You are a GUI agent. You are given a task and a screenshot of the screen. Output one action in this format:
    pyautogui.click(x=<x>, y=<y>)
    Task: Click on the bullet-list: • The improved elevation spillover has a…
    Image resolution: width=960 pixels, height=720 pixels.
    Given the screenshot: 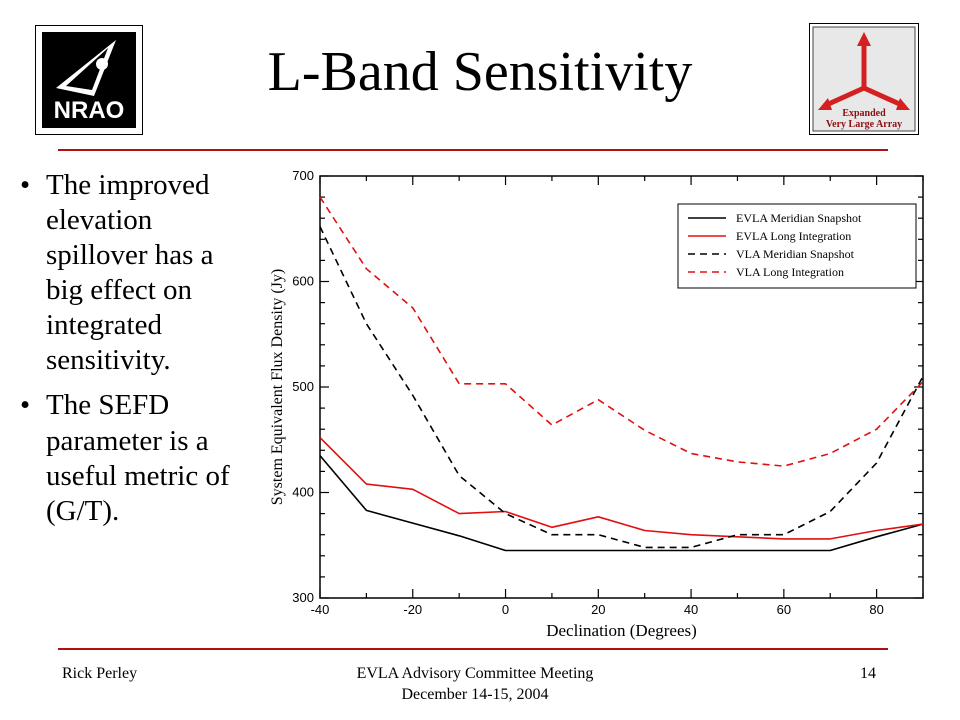 What is the action you would take?
    pyautogui.click(x=134, y=353)
    